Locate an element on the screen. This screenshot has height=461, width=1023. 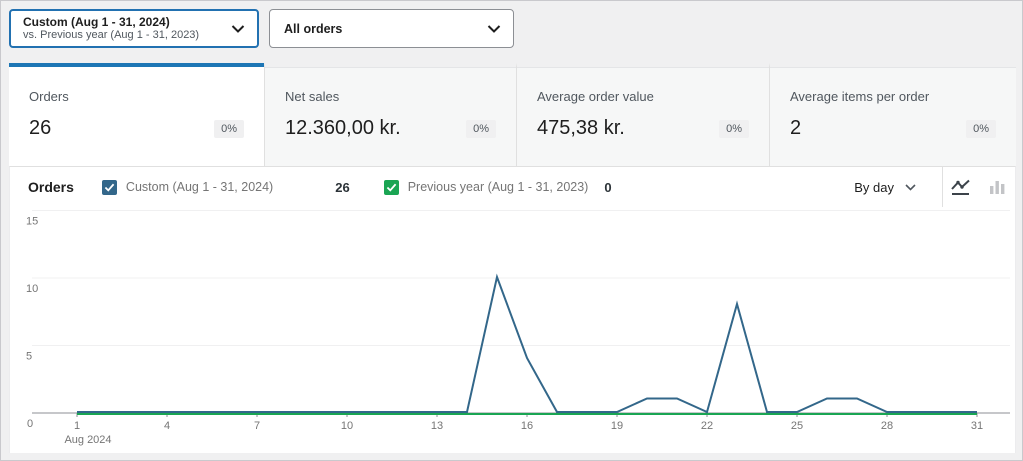
checkbox-current-period is located at coordinates (109, 187).